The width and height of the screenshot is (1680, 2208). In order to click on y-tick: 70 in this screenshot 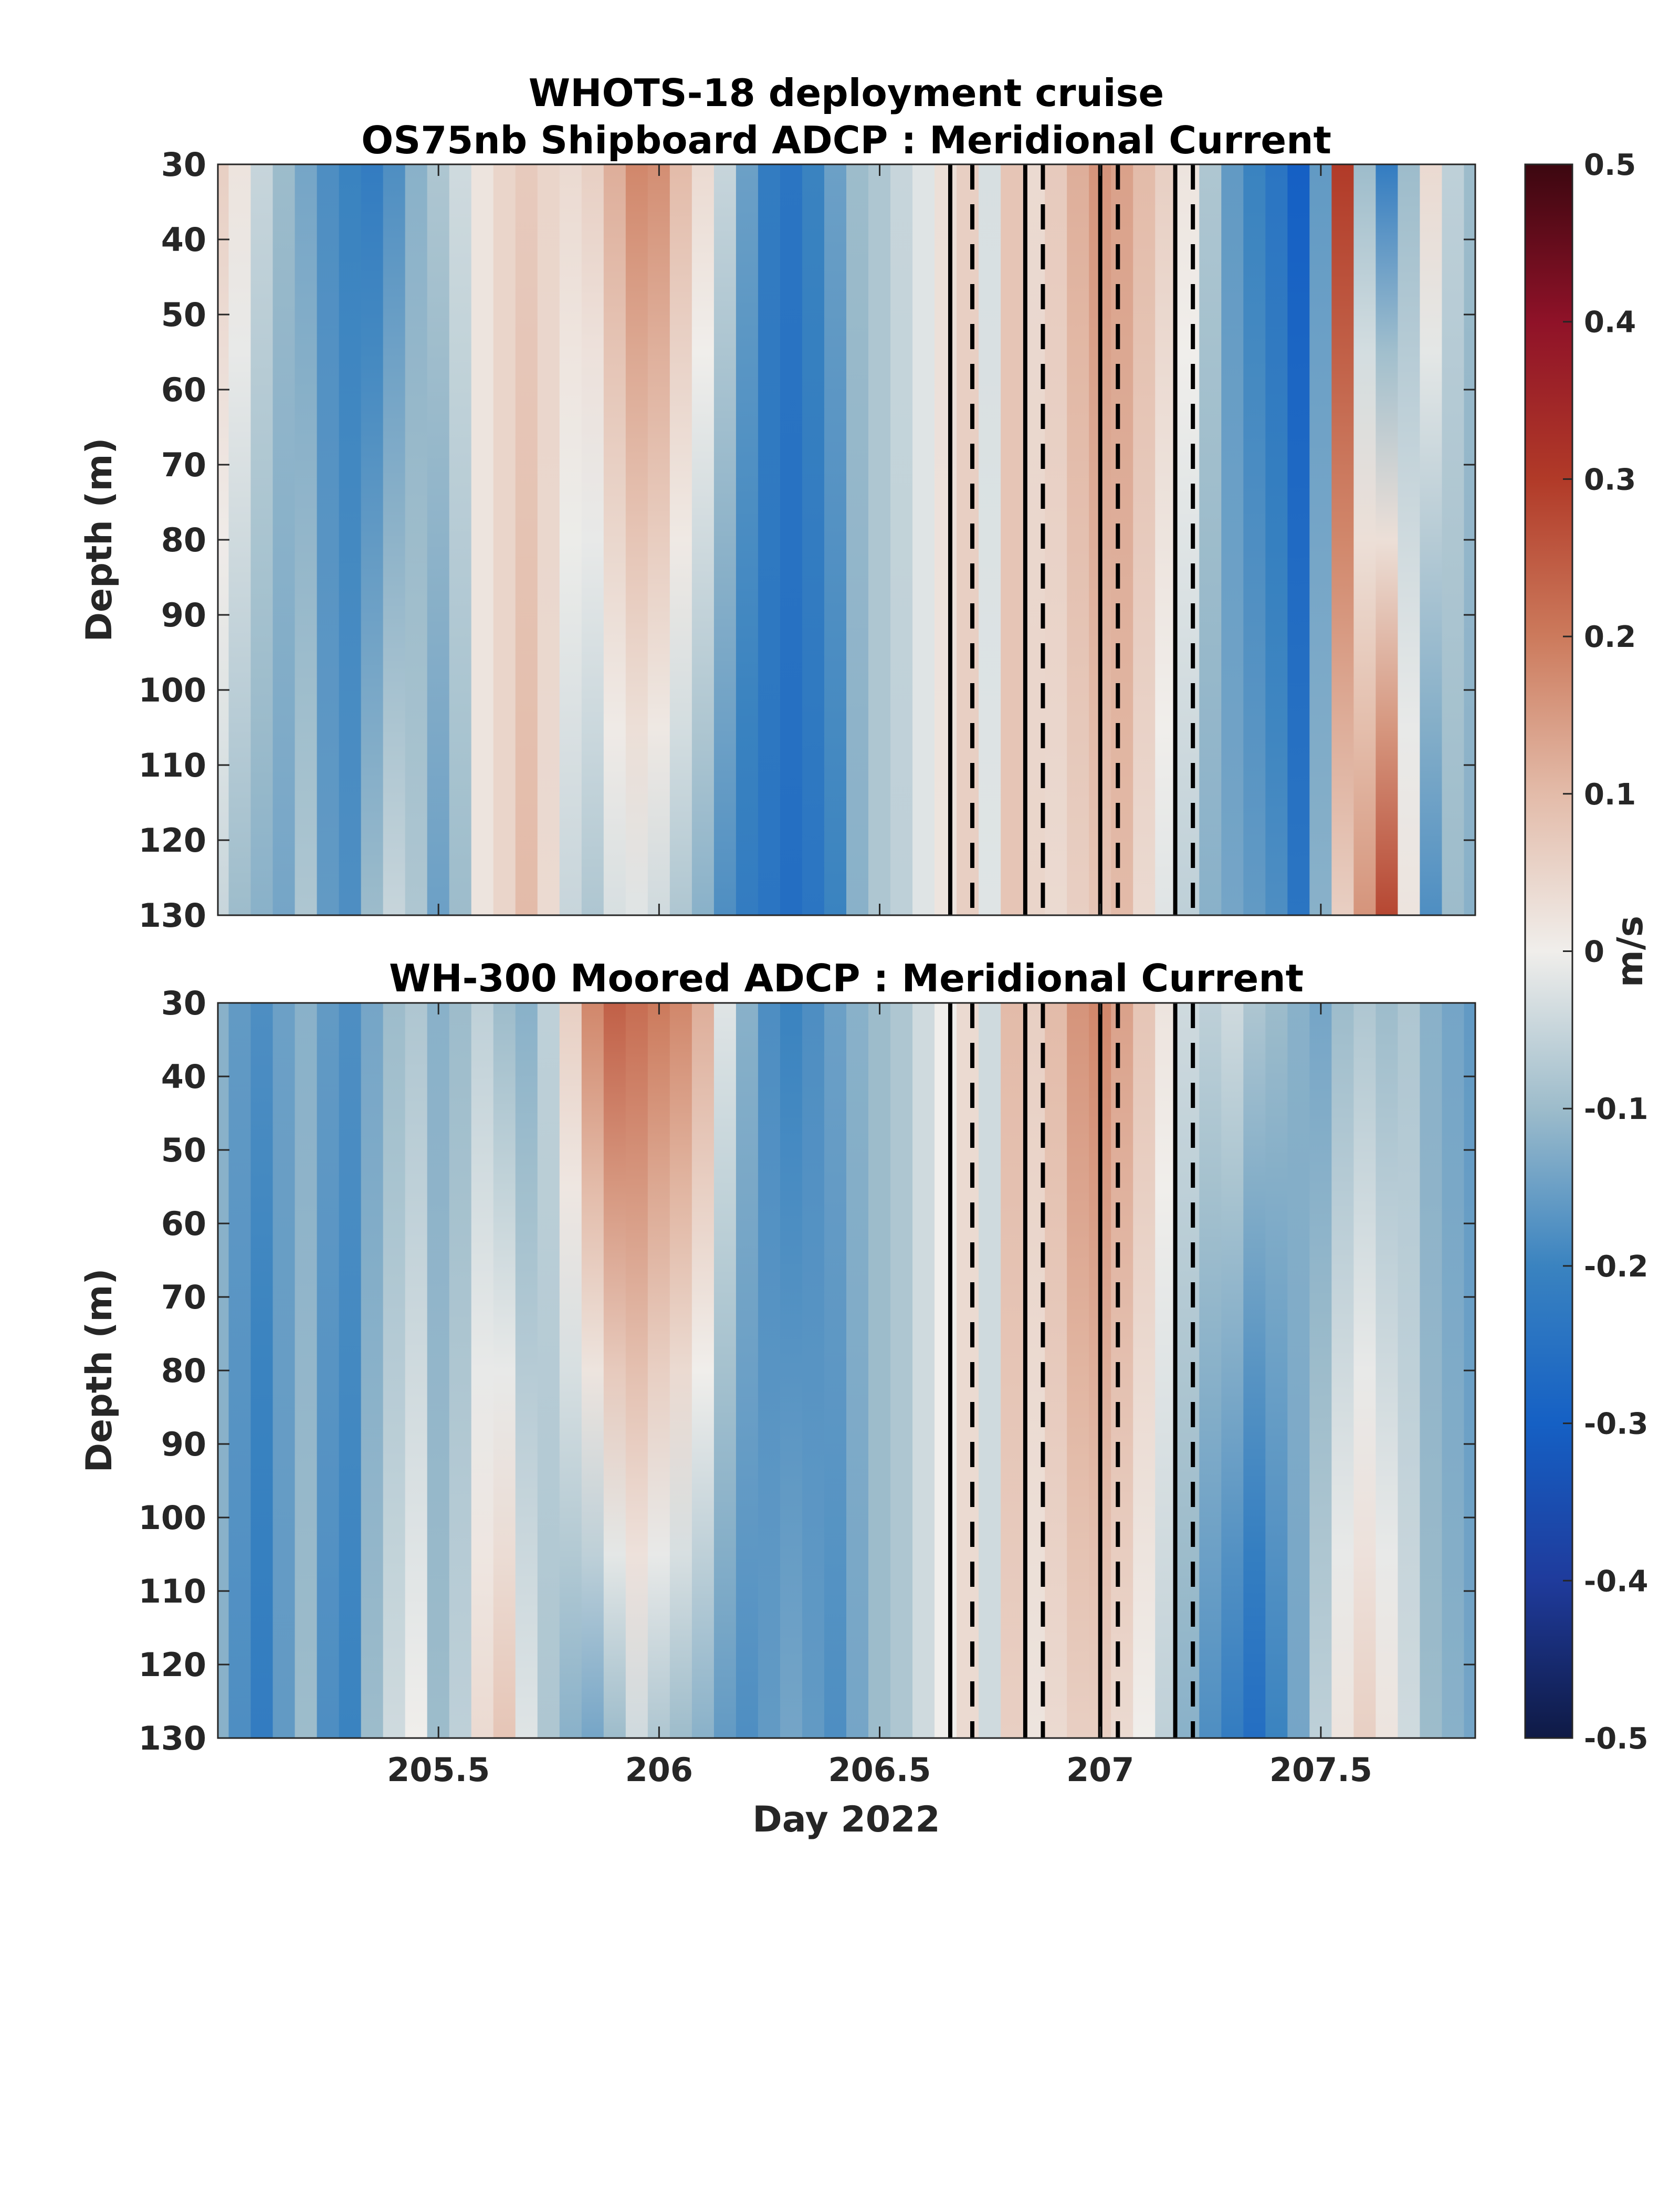, I will do `click(818, 1297)`.